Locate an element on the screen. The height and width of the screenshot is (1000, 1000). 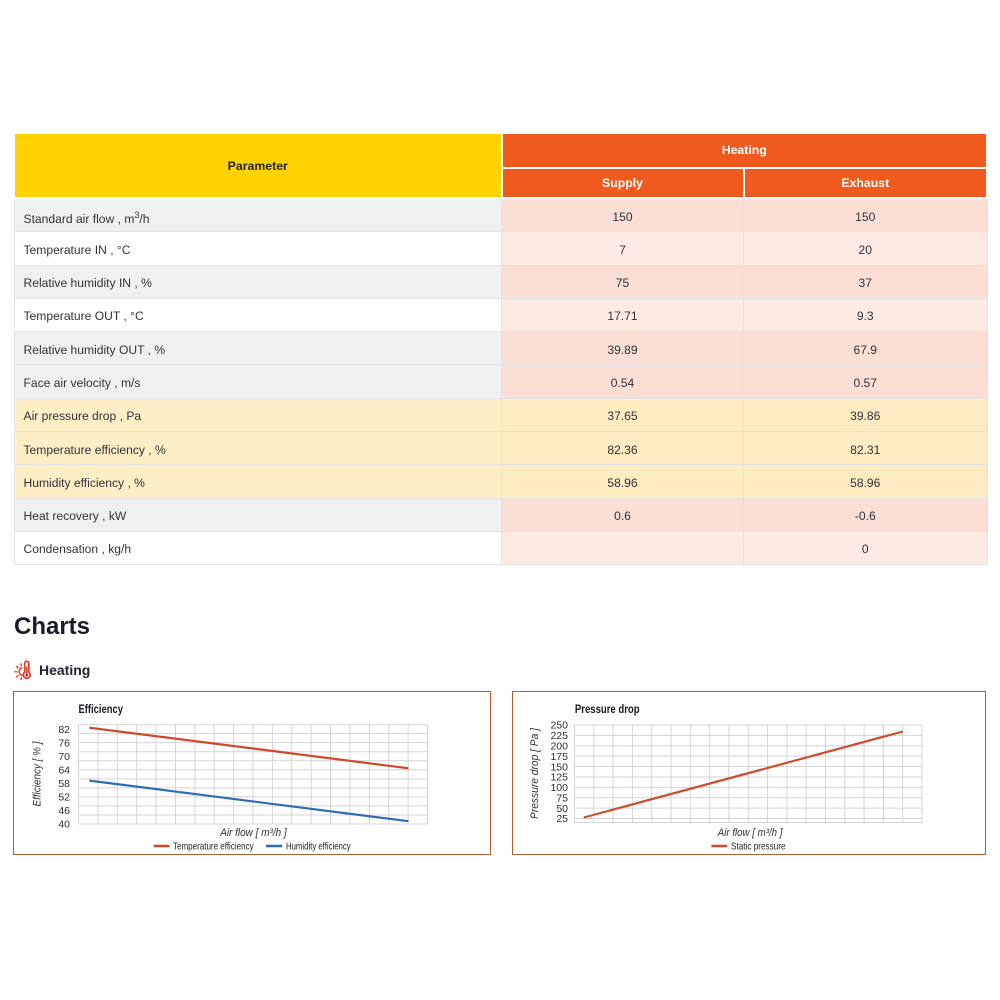
svg-text: 70 is located at coordinates (64, 757).